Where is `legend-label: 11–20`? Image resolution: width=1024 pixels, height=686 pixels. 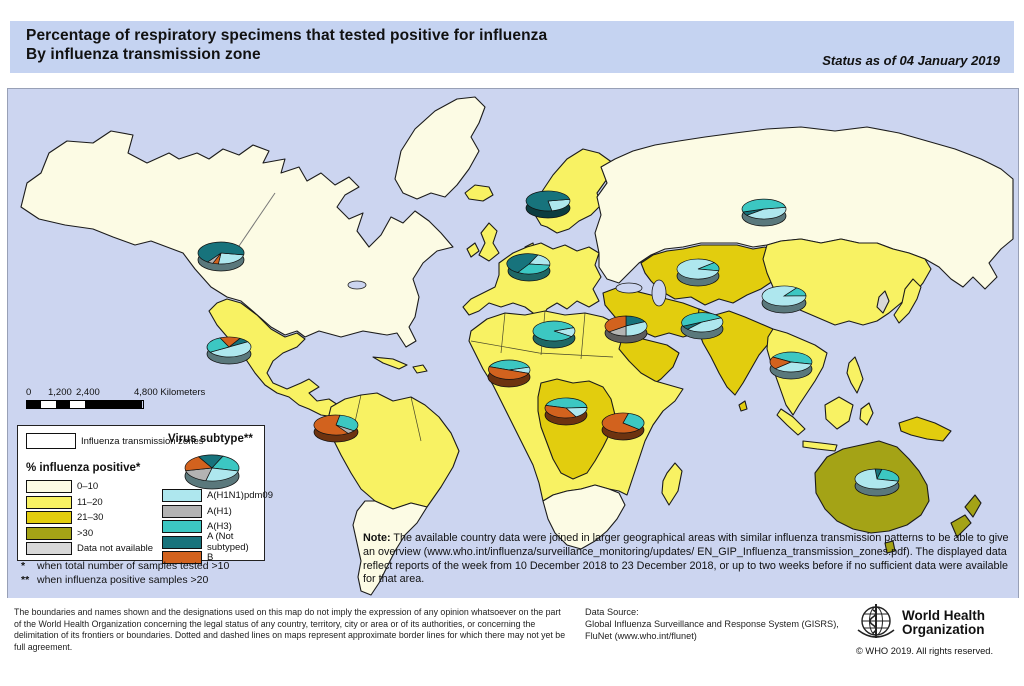
legend-label: 11–20 is located at coordinates (90, 502).